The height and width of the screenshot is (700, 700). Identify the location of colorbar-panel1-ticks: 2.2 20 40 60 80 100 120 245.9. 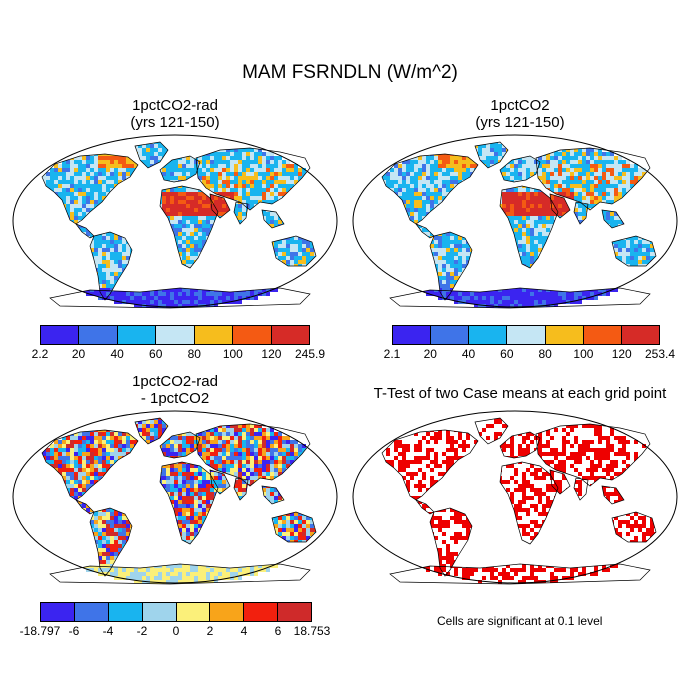
(178, 355).